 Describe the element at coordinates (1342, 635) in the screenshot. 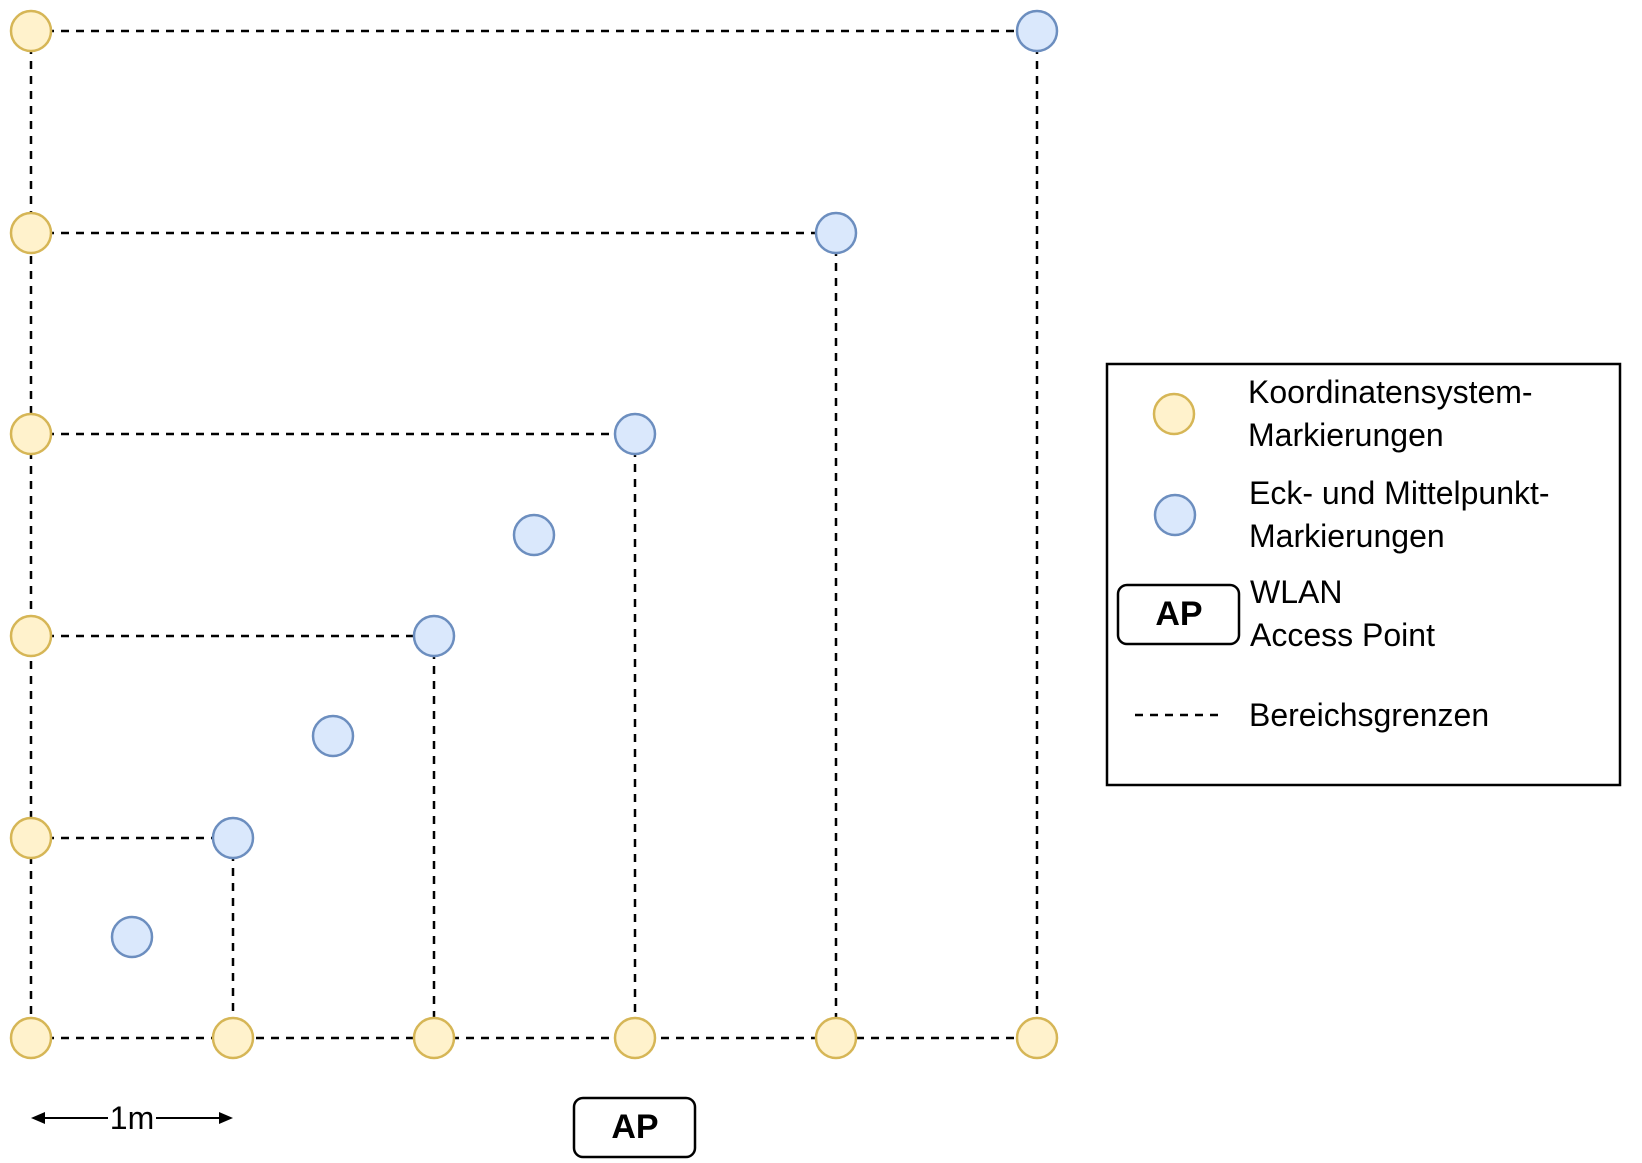

I see `legend-ap-label-2: Access Point` at that location.